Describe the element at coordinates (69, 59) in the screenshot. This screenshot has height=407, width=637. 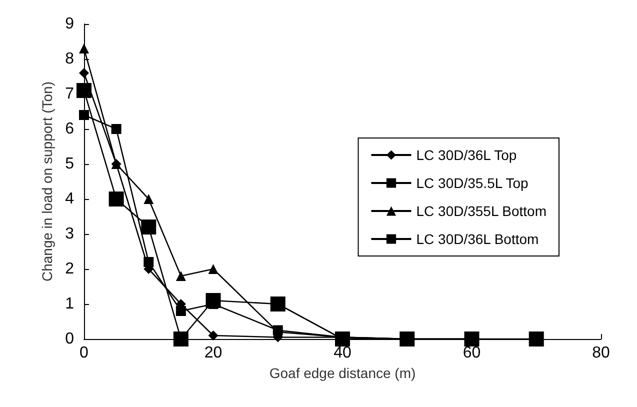
I see `y-tick-label: 8` at that location.